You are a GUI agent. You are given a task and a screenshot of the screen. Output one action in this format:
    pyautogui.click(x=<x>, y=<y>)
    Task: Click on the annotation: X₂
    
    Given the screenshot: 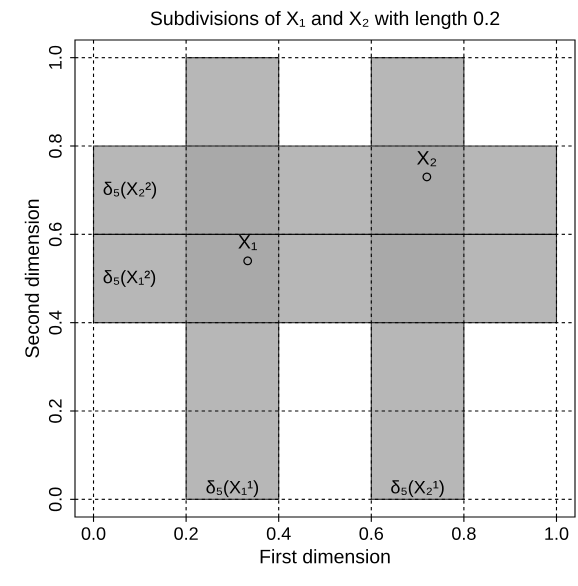 What is the action you would take?
    pyautogui.click(x=426, y=158)
    